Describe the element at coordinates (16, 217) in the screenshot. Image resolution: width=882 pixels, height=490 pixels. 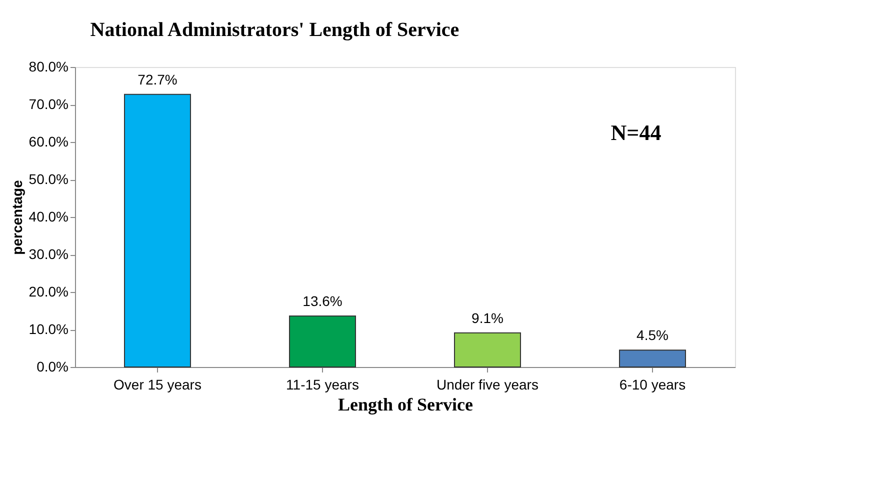
I see `y-axis-title: percentage` at that location.